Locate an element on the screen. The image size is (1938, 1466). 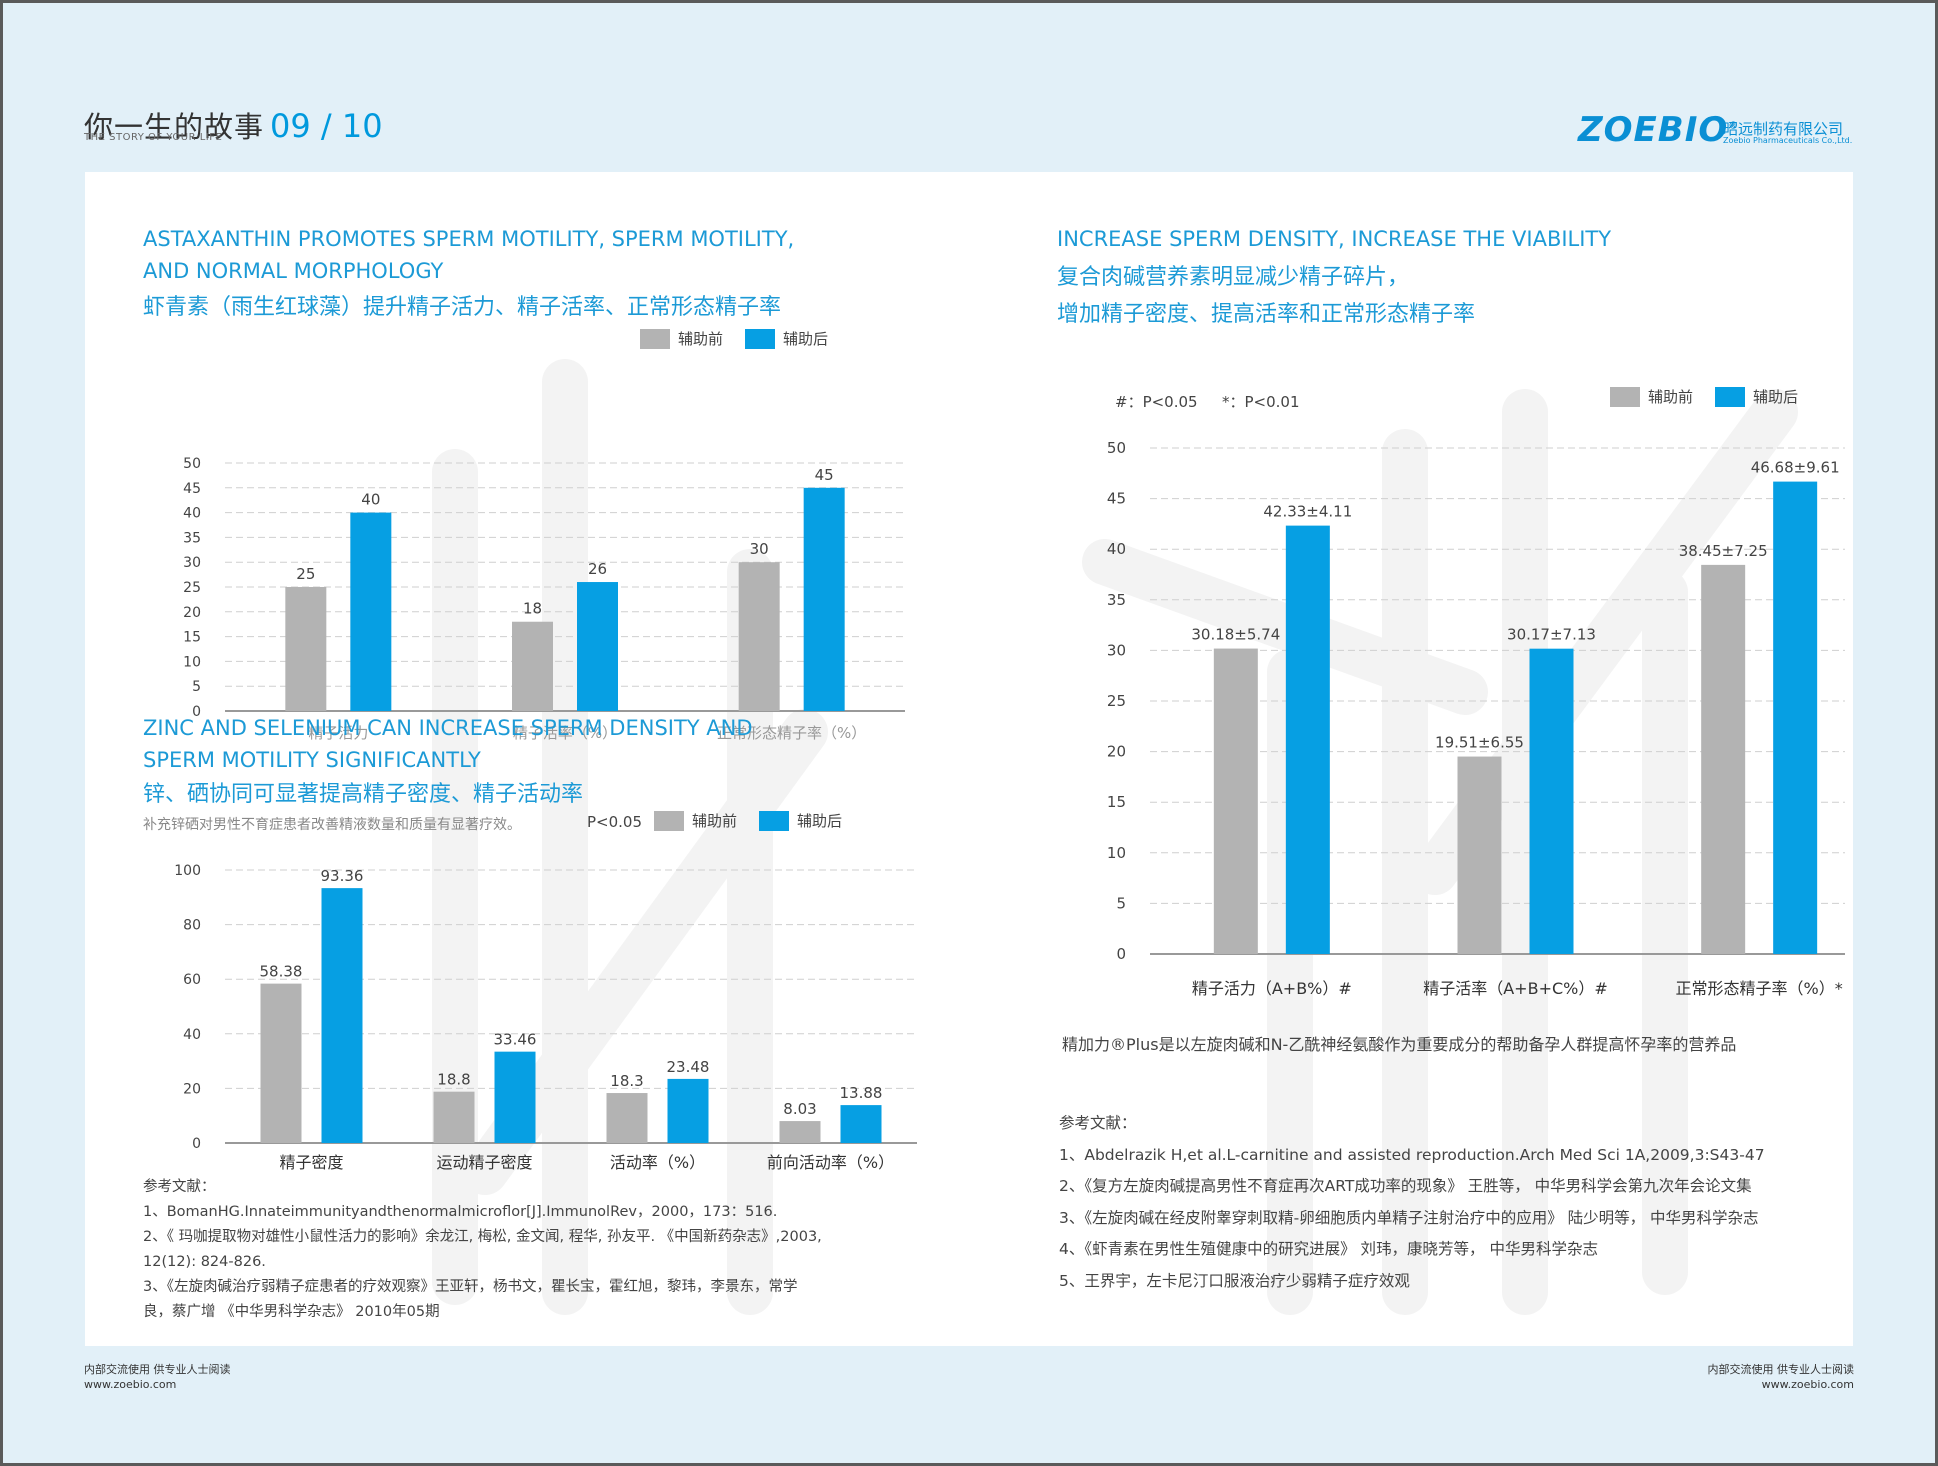
y-tick-label: 5 is located at coordinates (196, 687).